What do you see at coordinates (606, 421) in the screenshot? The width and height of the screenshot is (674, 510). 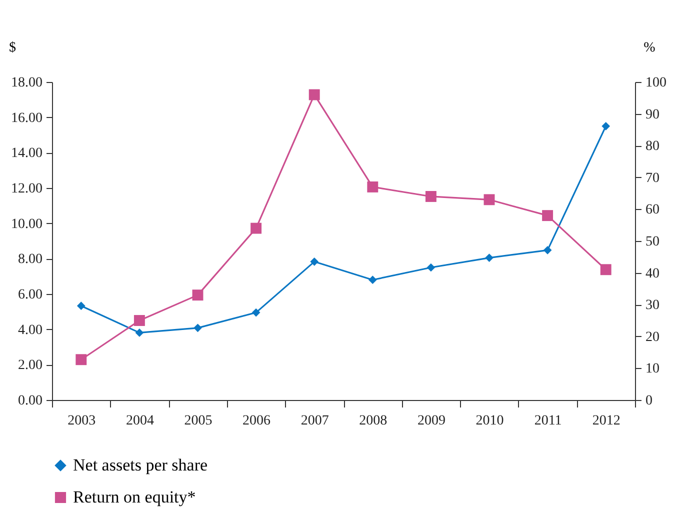 I see `x-tick-label: 2012` at bounding box center [606, 421].